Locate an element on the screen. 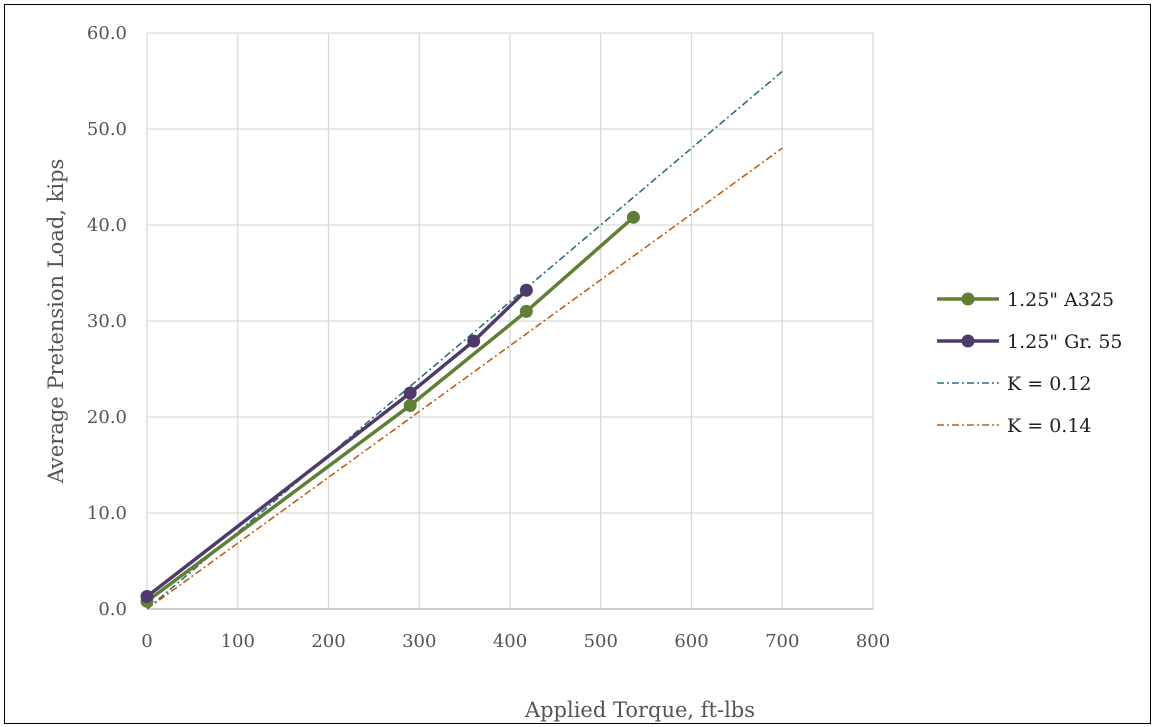 This screenshot has width=1153, height=727. x-tick-label: 100 is located at coordinates (238, 641).